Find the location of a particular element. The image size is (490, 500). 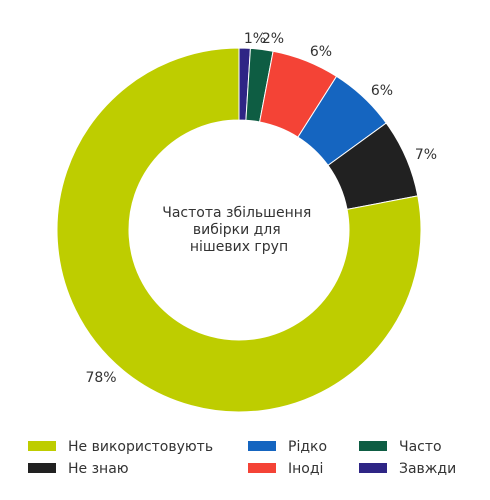

legend-label-рідко: Рідко is located at coordinates (307, 447).